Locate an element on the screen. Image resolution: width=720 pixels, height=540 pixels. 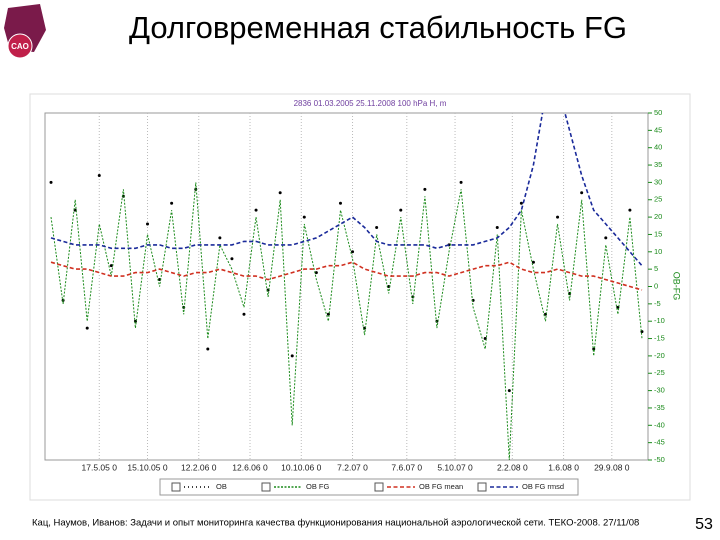
x-tick-label: 15.10.05 0 is located at coordinates (147, 467).